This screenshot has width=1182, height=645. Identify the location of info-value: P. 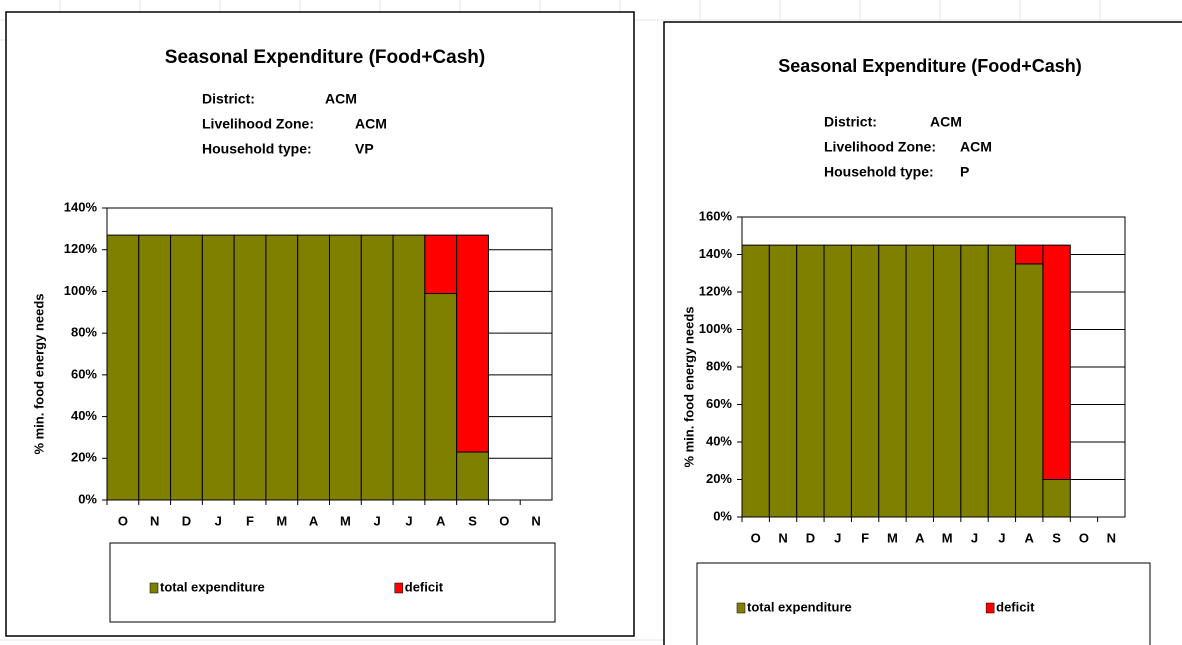
(964, 172).